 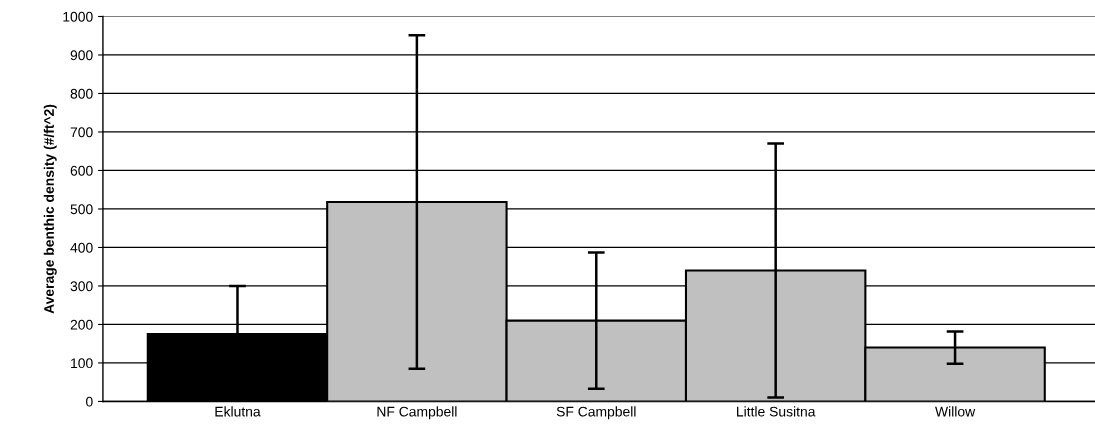 I want to click on y-tick-label: 500, so click(x=81, y=209).